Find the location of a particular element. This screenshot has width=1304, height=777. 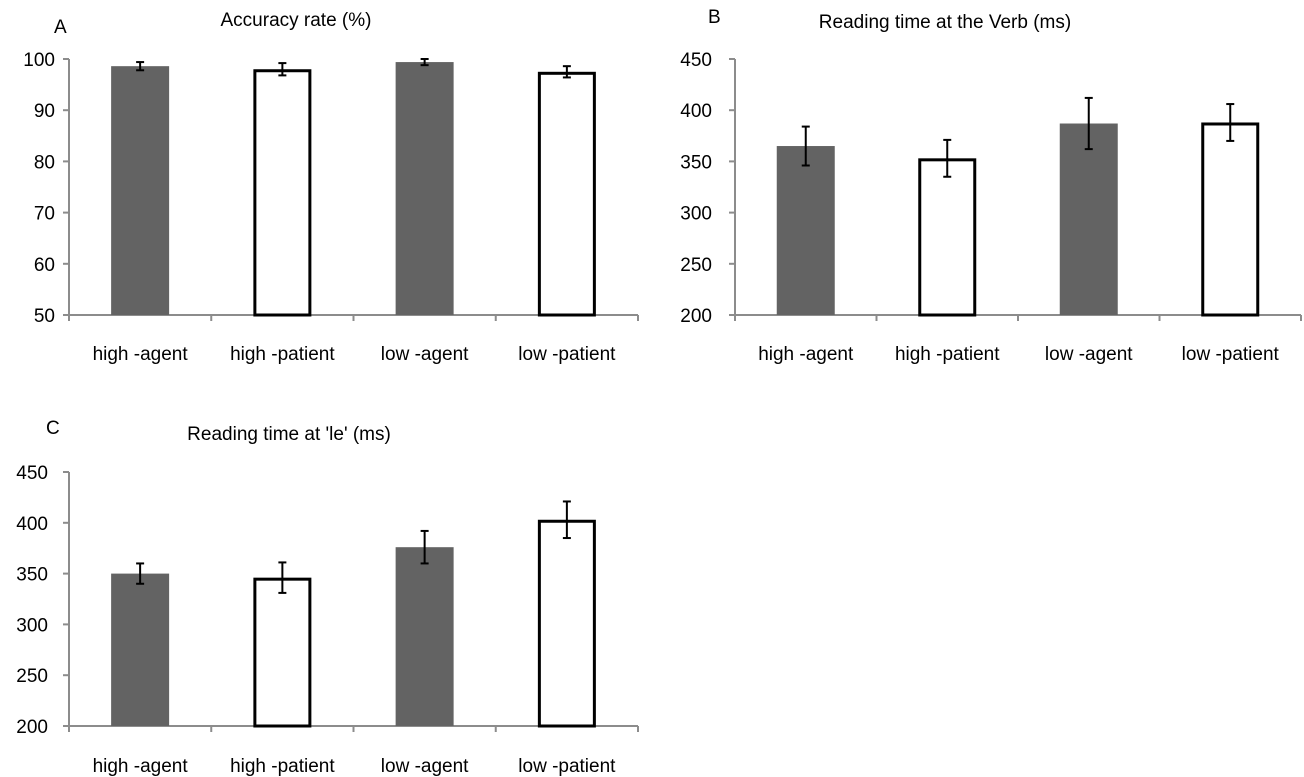

y-tick-label: 70 is located at coordinates (44, 214).